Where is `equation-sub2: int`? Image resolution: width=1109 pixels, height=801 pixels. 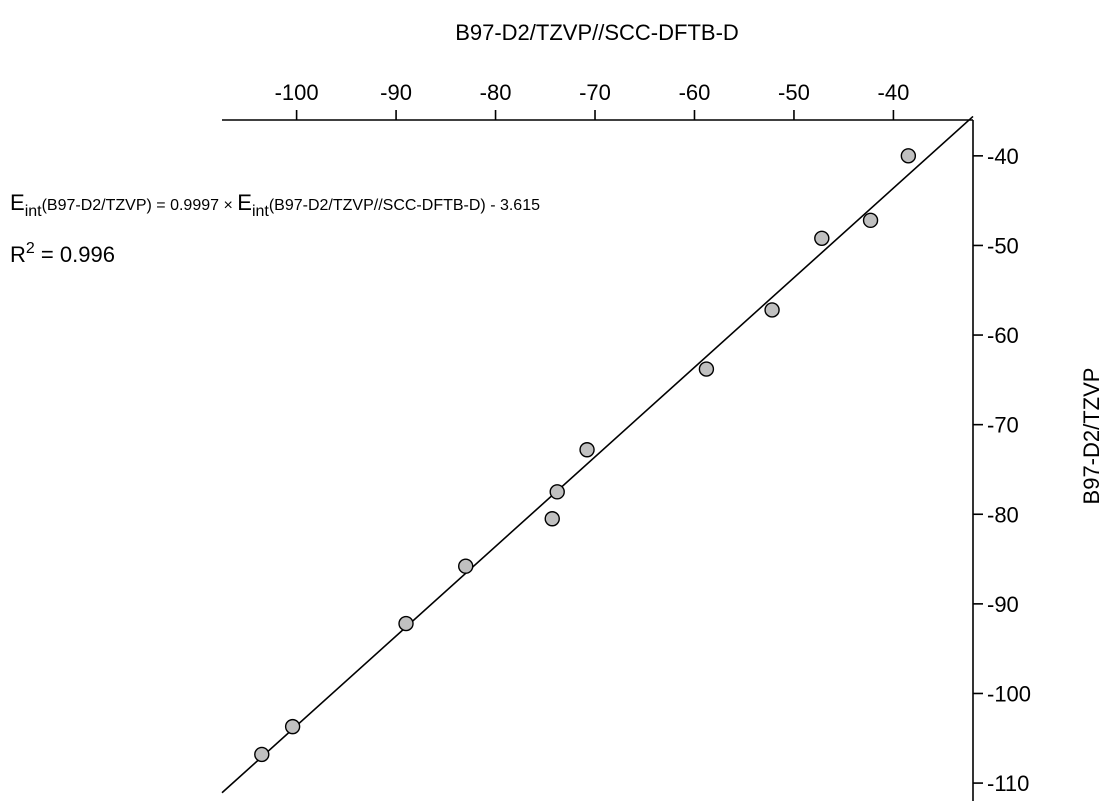 equation-sub2: int is located at coordinates (260, 211).